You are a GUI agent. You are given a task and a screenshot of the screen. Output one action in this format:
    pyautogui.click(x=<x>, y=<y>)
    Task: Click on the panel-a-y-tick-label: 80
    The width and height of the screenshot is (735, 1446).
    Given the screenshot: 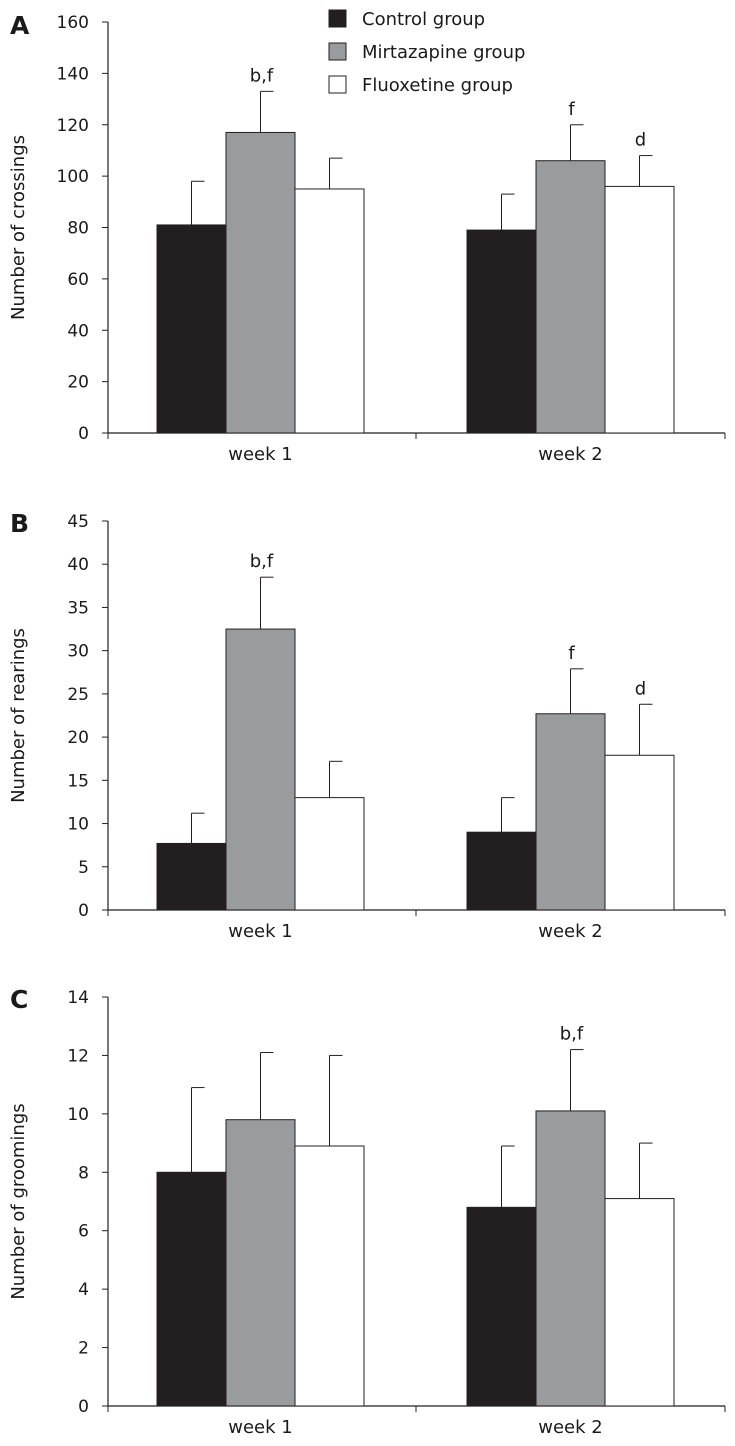 What is the action you would take?
    pyautogui.click(x=78, y=229)
    